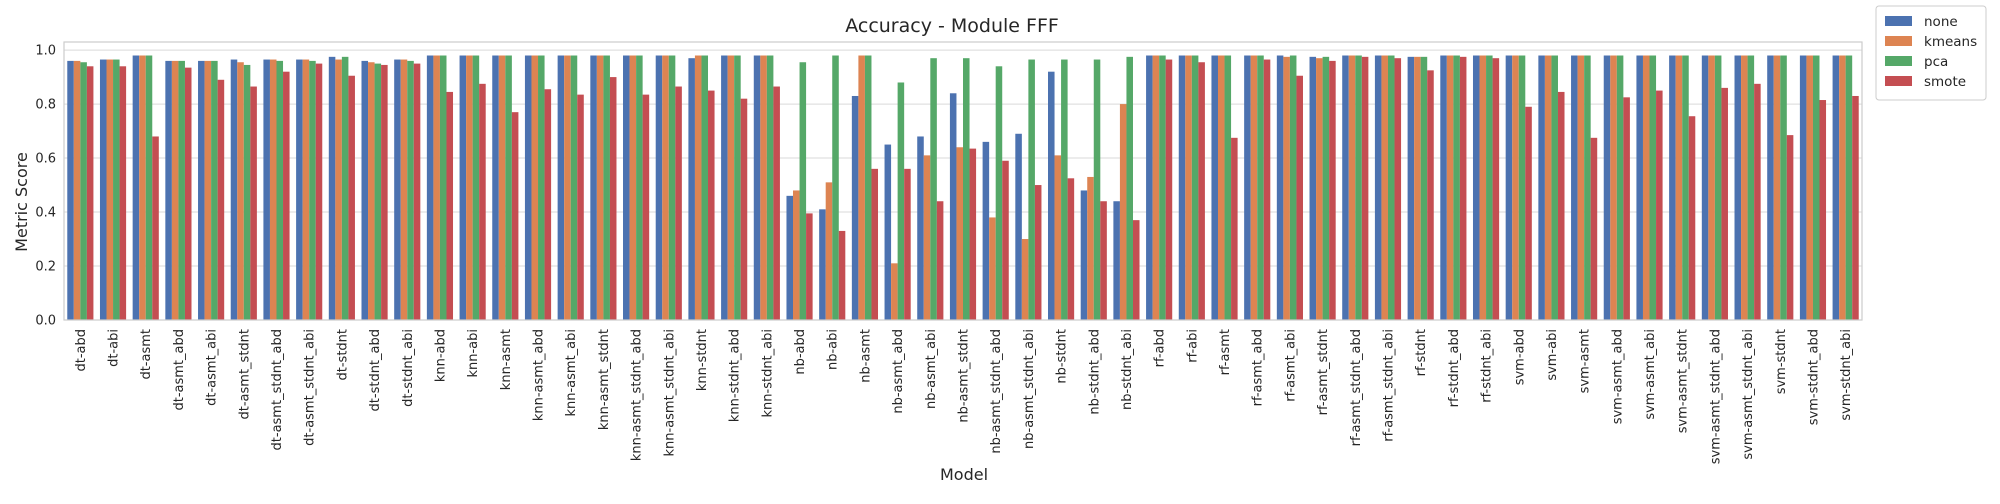 The height and width of the screenshot is (504, 2000). Describe the element at coordinates (1950, 42) in the screenshot. I see `legend-label-kmeans: kmeans` at that location.